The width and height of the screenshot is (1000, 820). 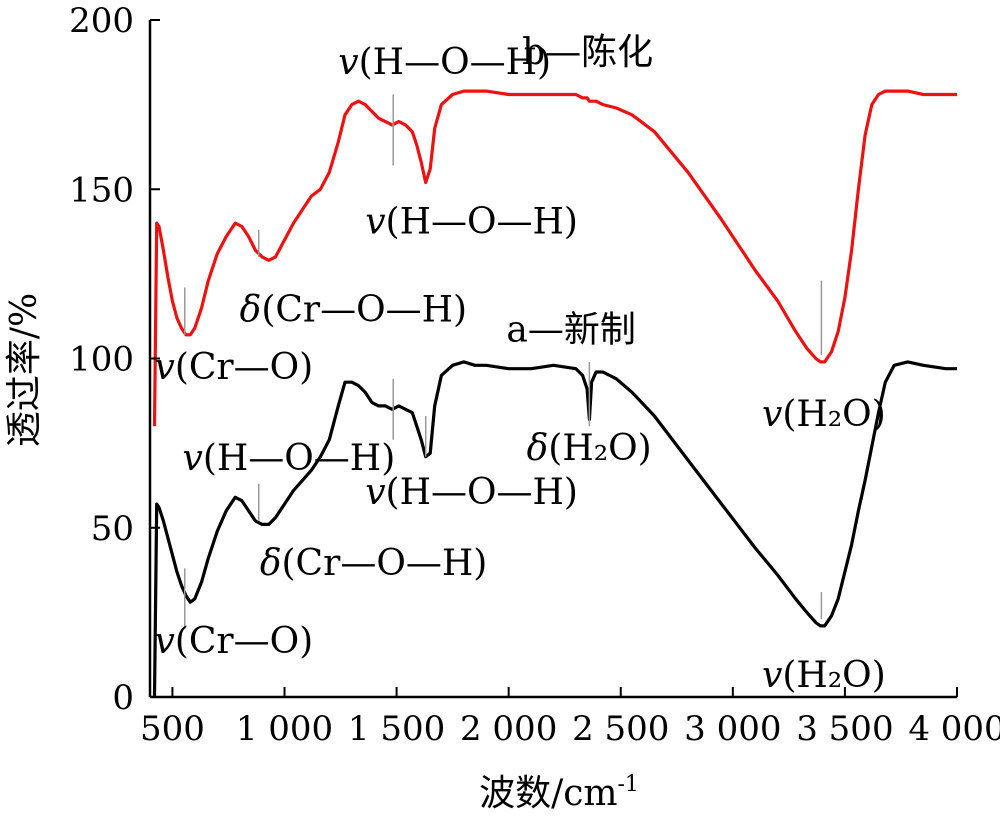 I want to click on y-ticks: 0 50 100 150 200, so click(x=114, y=359).